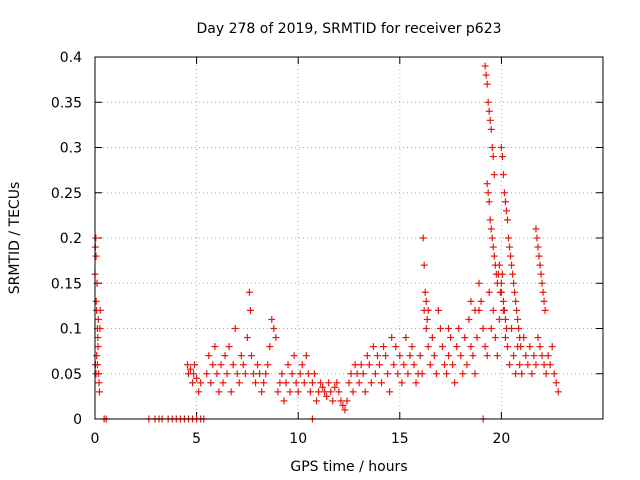 Image resolution: width=640 pixels, height=480 pixels. Describe the element at coordinates (71, 58) in the screenshot. I see `y-tick-label: 0.4` at that location.